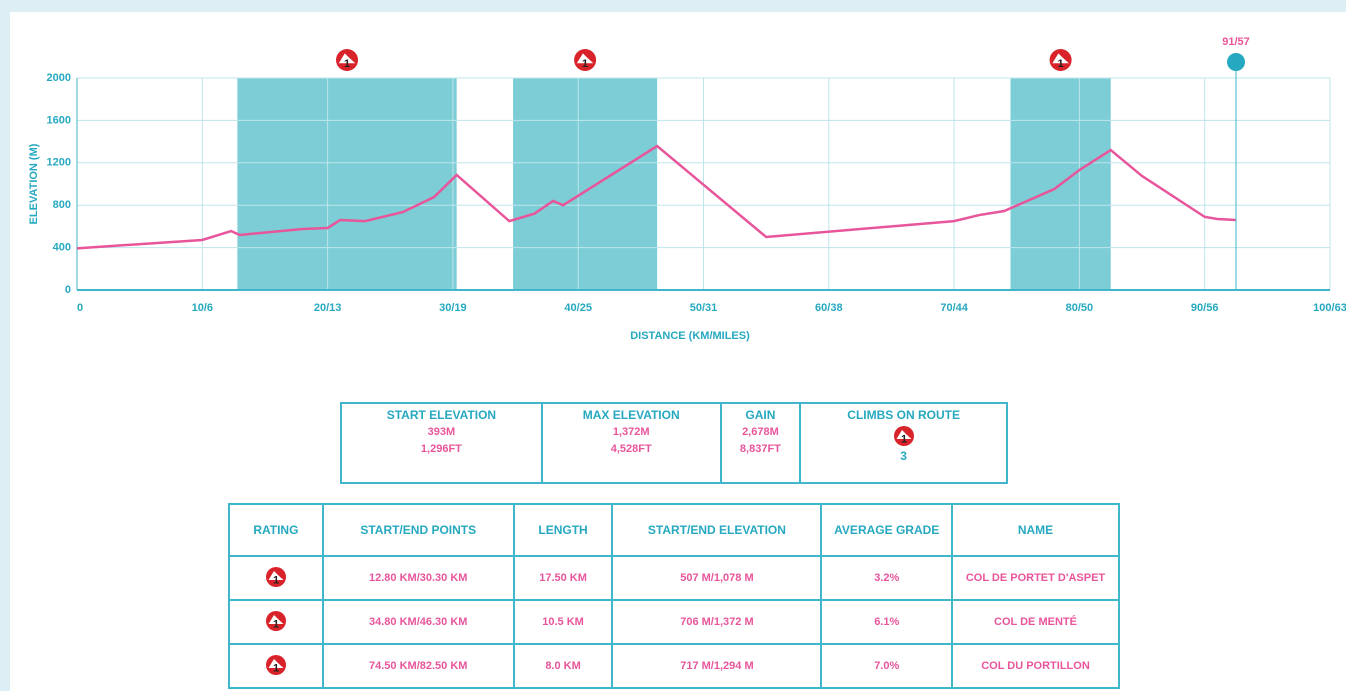  I want to click on finish-icon, so click(1236, 62).